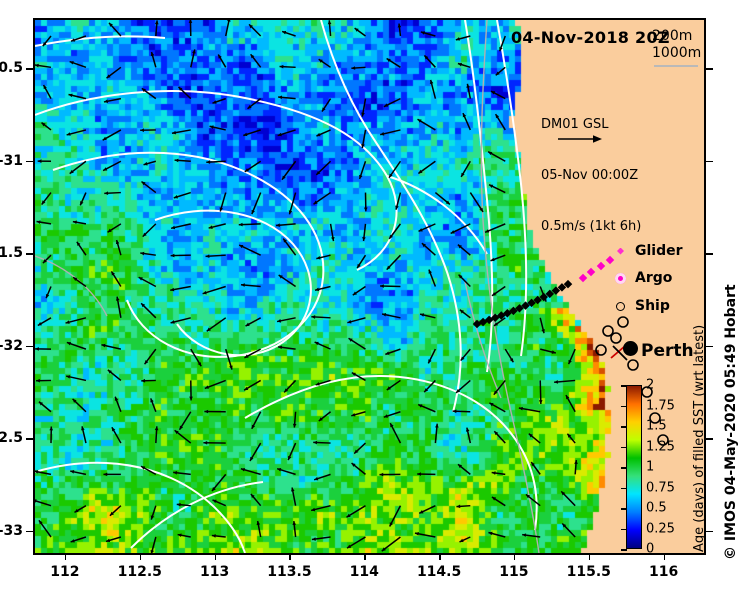 The height and width of the screenshot is (592, 739). I want to click on x-tick-mark, so click(440, 556).